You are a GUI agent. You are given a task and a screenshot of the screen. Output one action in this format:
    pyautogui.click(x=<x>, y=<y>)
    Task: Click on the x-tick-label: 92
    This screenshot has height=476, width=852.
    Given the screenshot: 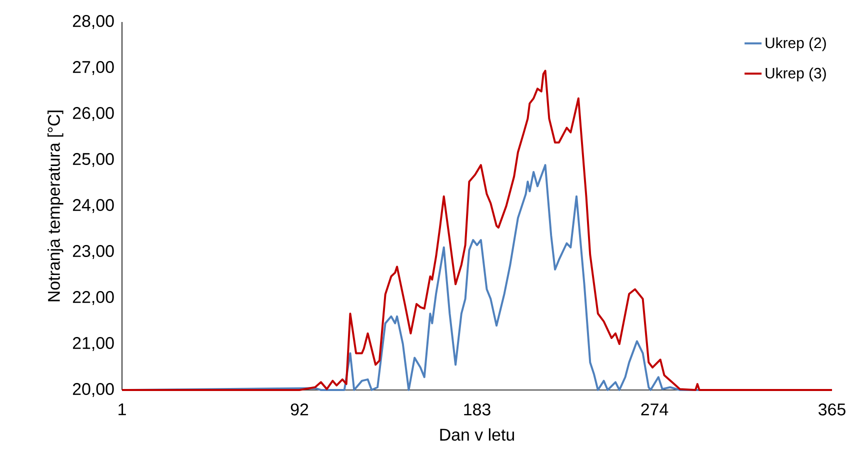 What is the action you would take?
    pyautogui.click(x=299, y=409)
    